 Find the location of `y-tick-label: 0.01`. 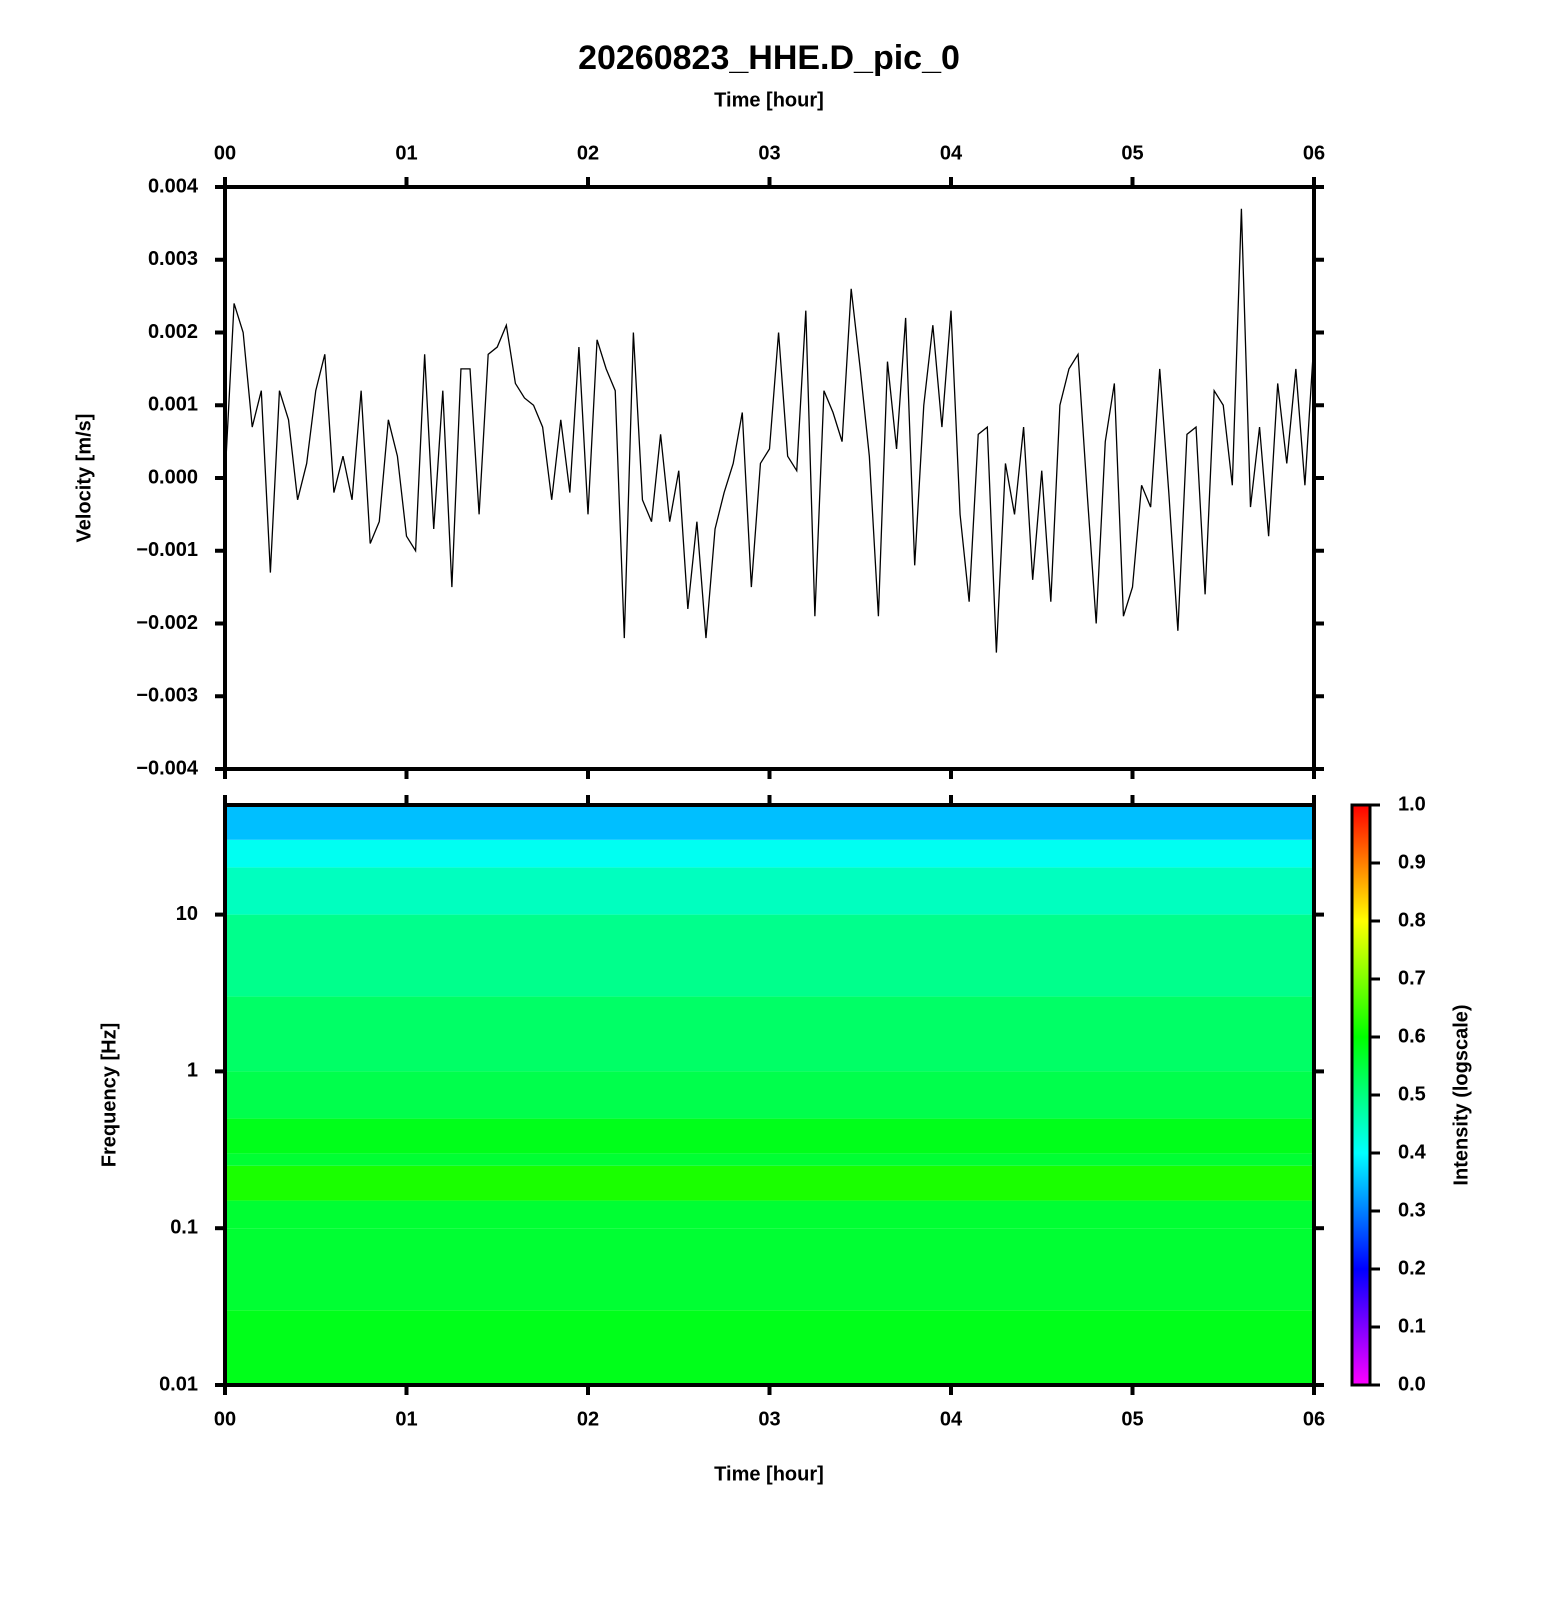

y-tick-label: 0.01 is located at coordinates (178, 1384).